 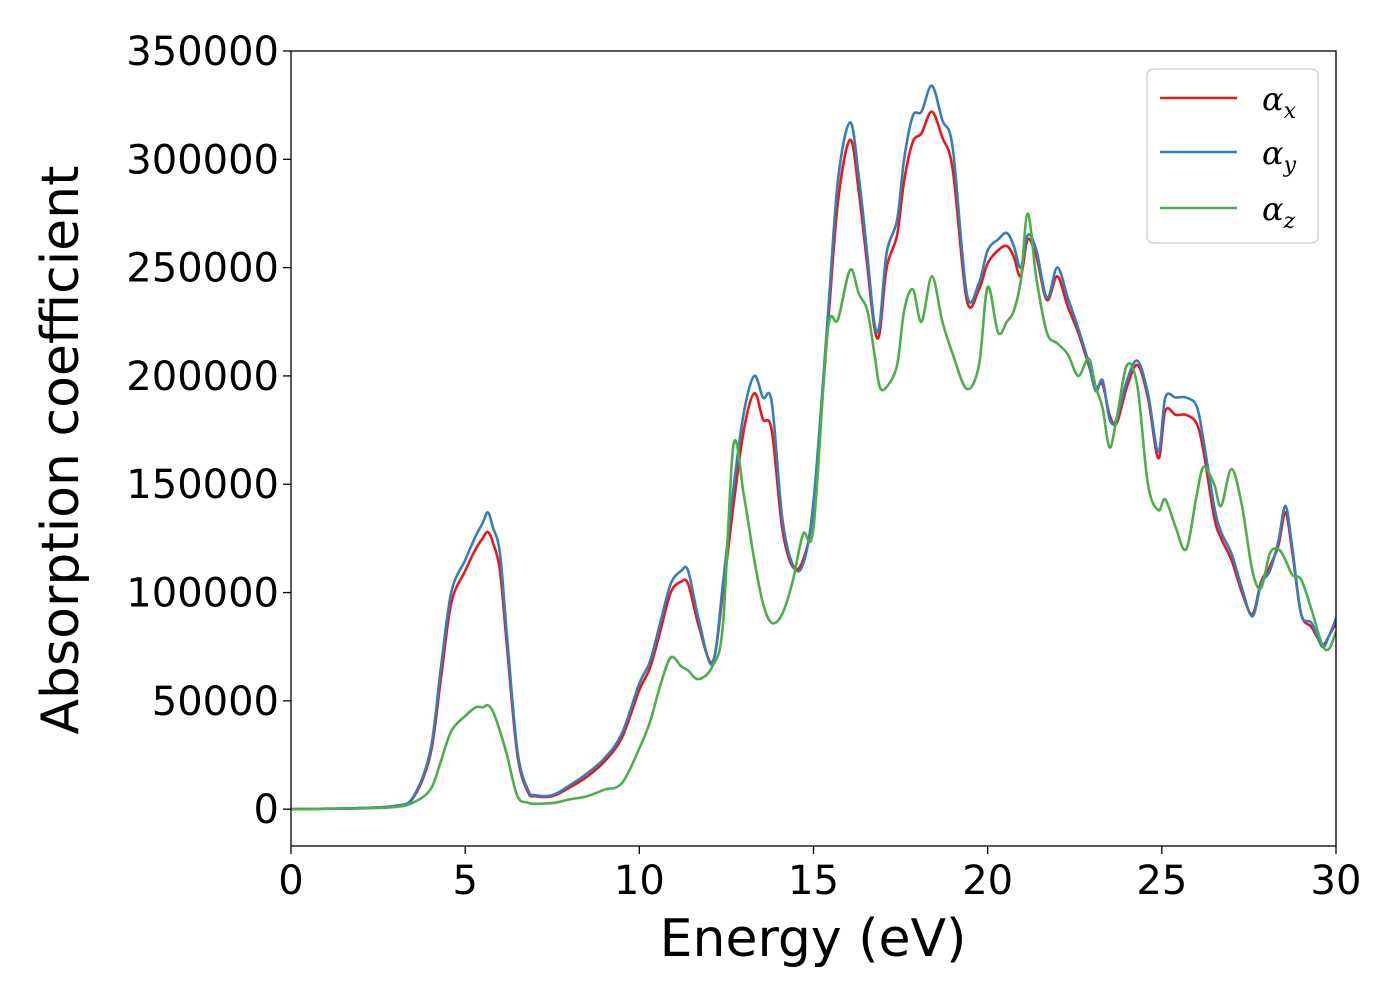 I want to click on x-tick-label: 25, so click(x=1161, y=881).